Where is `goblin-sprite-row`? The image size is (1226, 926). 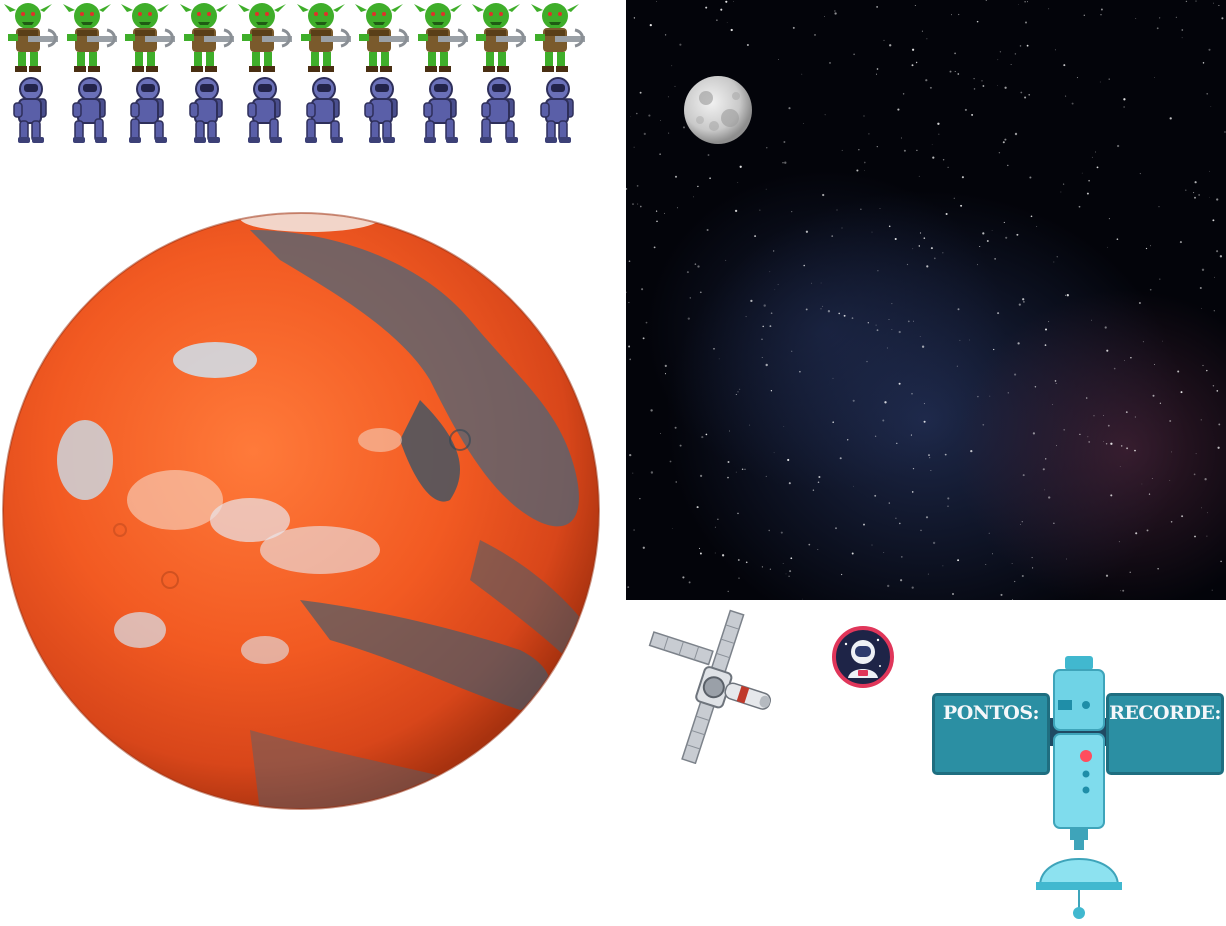 goblin-sprite-row is located at coordinates (300, 39).